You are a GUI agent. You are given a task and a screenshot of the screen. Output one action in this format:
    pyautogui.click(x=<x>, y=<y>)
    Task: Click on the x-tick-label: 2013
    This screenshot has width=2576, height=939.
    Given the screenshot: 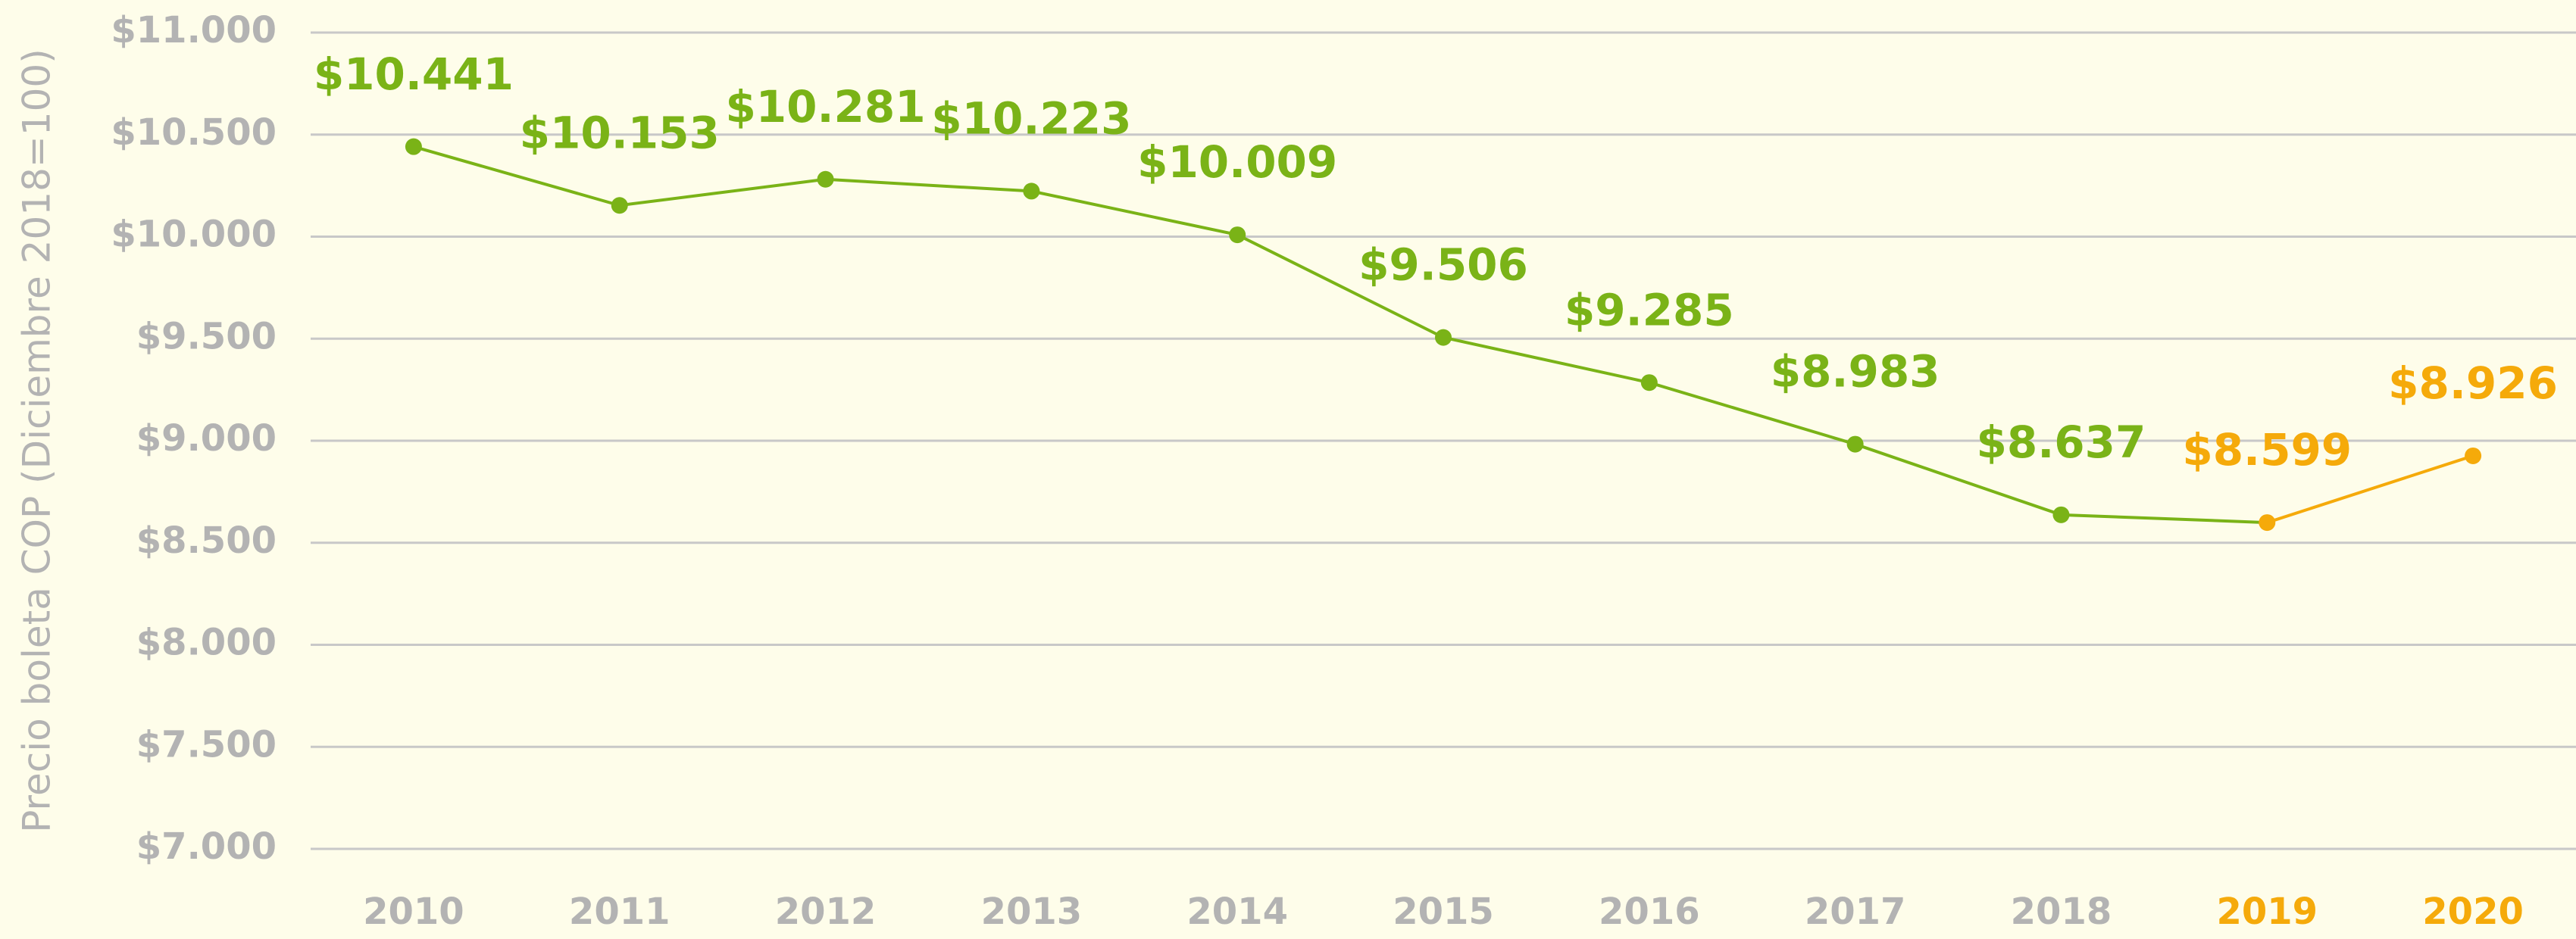 What is the action you would take?
    pyautogui.click(x=1032, y=912)
    